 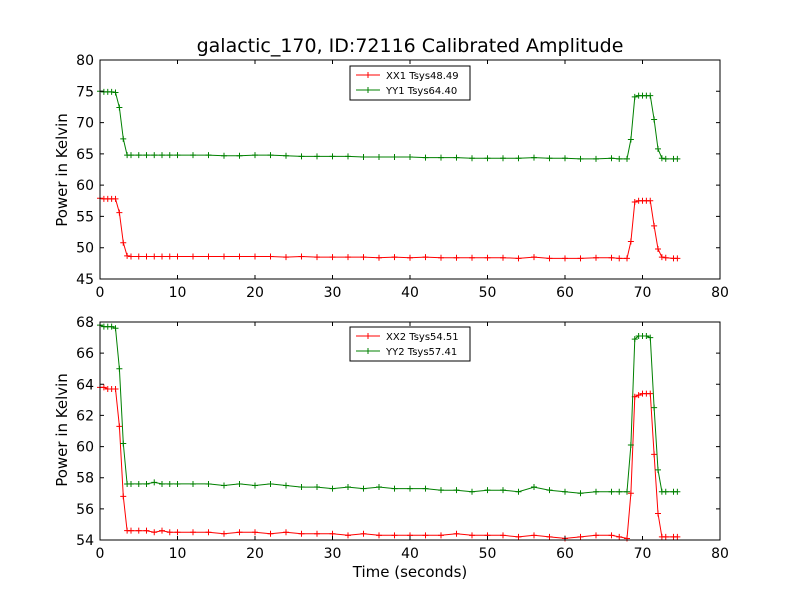 What do you see at coordinates (643, 293) in the screenshot?
I see `x-tick-label: 70` at bounding box center [643, 293].